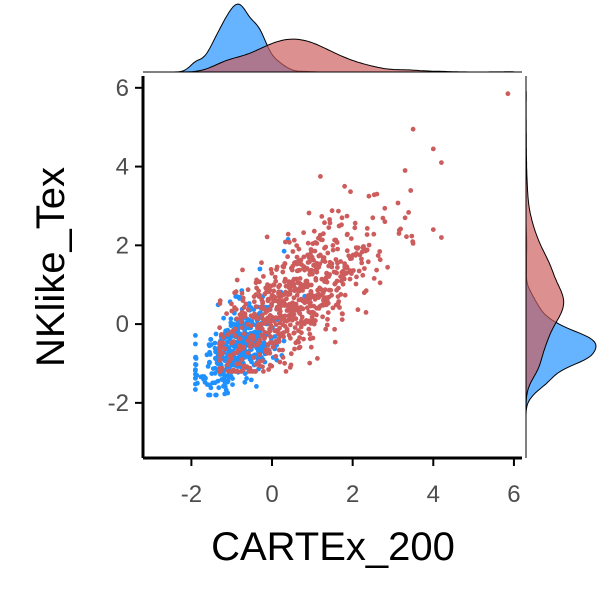 The width and height of the screenshot is (600, 600). Describe the element at coordinates (125, 246) in the screenshot. I see `y-axis-ticks: -2 0 2 4 6` at that location.